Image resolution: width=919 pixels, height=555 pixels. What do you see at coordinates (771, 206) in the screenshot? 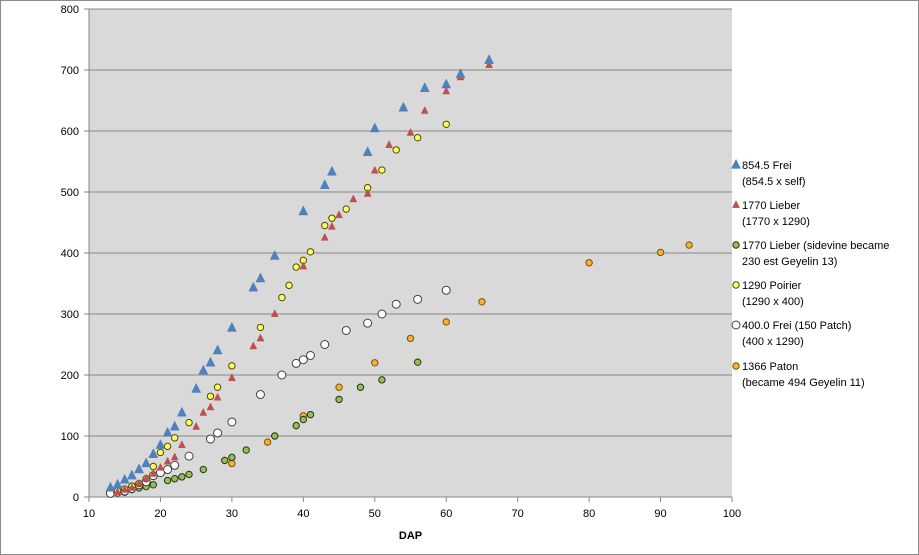
I see `legend-label: 1770 Lieber` at bounding box center [771, 206].